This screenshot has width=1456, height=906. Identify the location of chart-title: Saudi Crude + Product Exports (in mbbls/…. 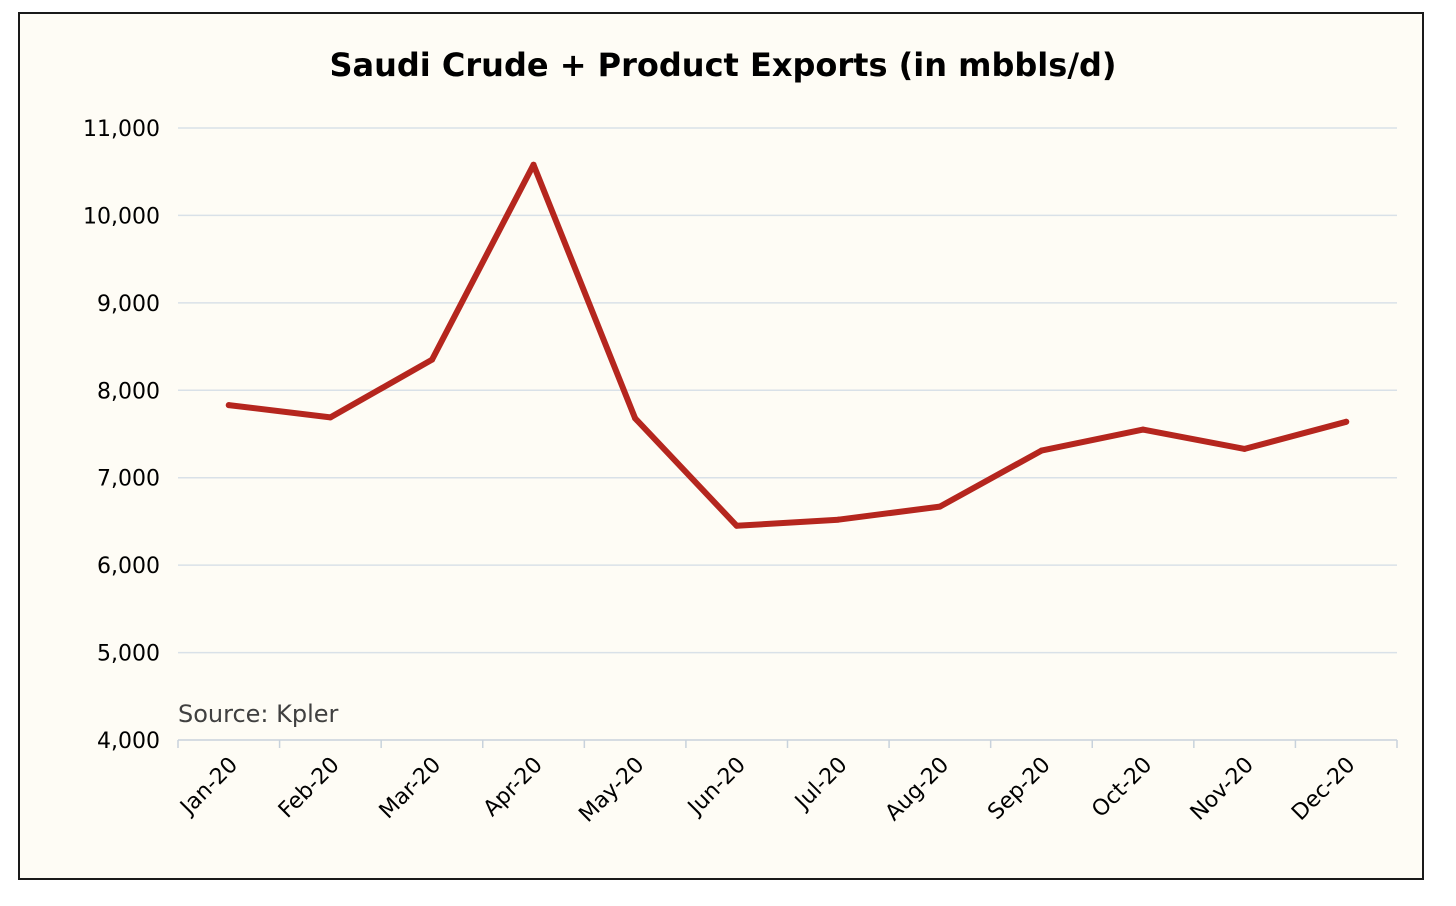
(722, 65).